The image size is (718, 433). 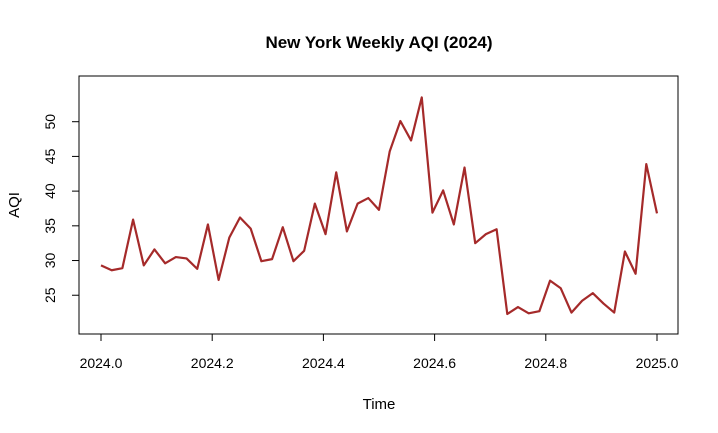 What do you see at coordinates (101, 363) in the screenshot?
I see `x-tick-label: 2024.0` at bounding box center [101, 363].